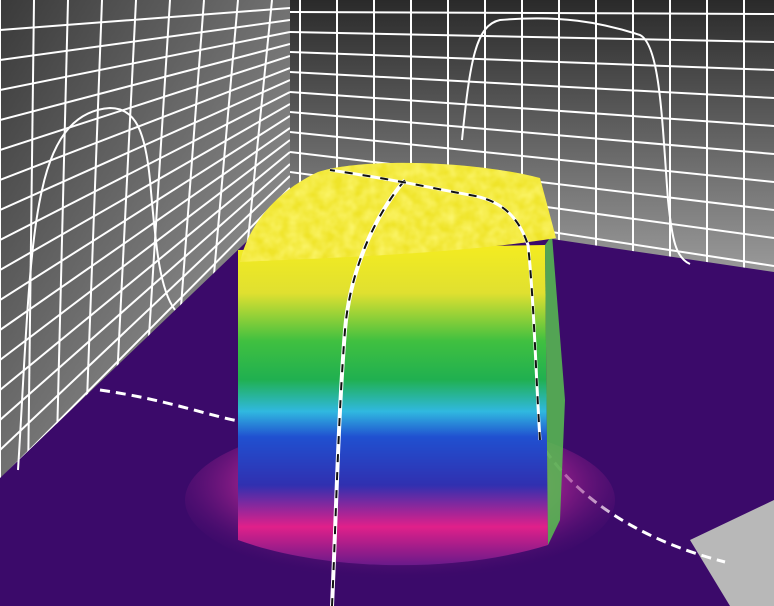  Describe the element at coordinates (435, 305) in the screenshot. I see `beam-cut-side-dash` at that location.